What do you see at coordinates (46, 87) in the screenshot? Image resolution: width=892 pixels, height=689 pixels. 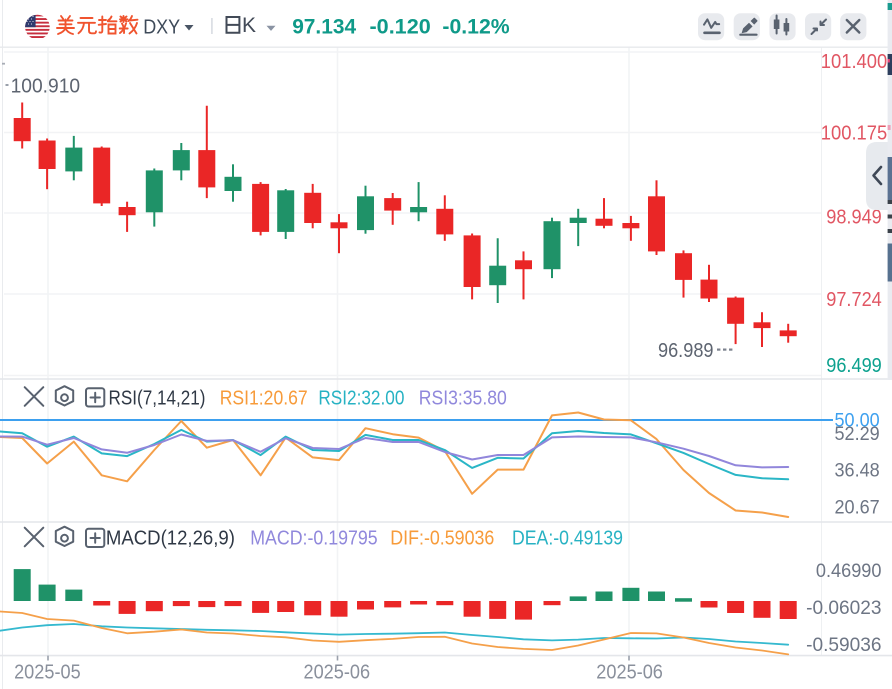 I see `svg-text: 100.910` at bounding box center [46, 87].